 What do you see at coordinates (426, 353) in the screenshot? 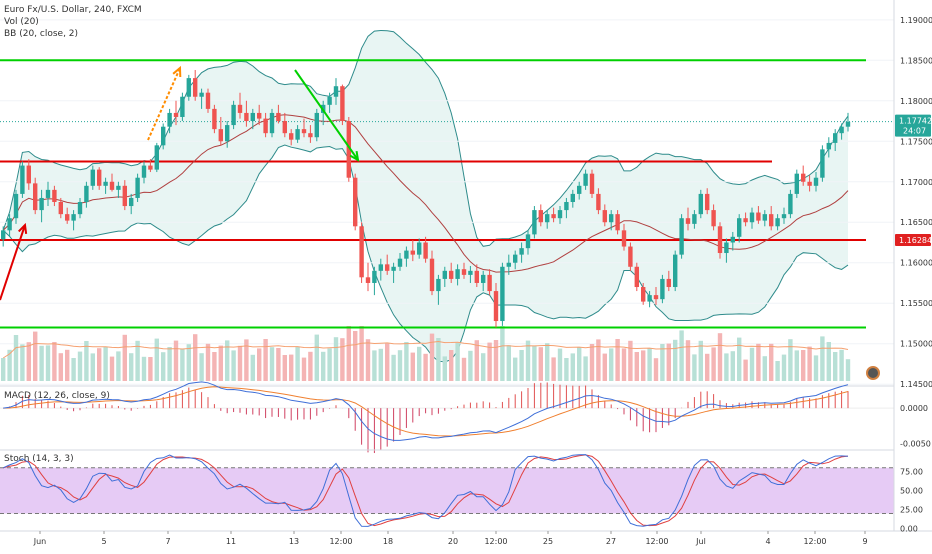
I see `volume-bars` at bounding box center [426, 353].